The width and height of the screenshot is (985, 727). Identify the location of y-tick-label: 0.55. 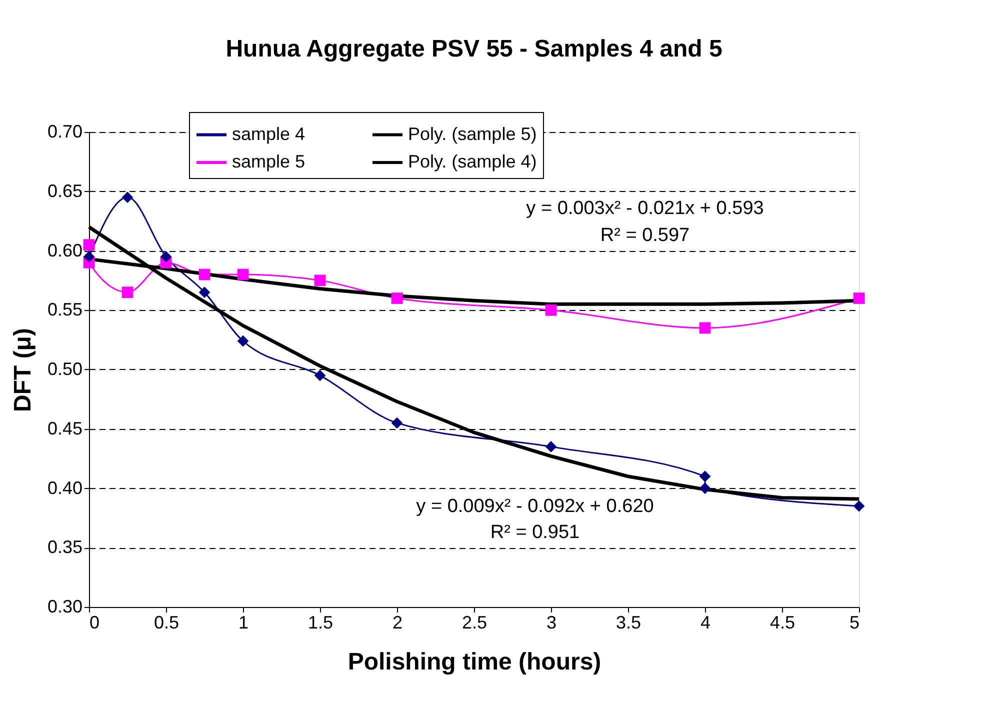
(64, 310).